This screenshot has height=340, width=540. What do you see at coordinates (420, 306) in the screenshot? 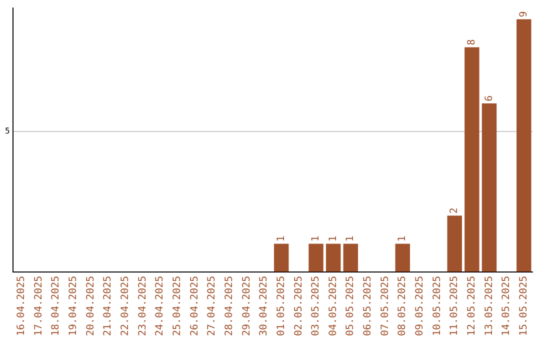
I see `x-tick-label: 09.05.2025` at bounding box center [420, 306].